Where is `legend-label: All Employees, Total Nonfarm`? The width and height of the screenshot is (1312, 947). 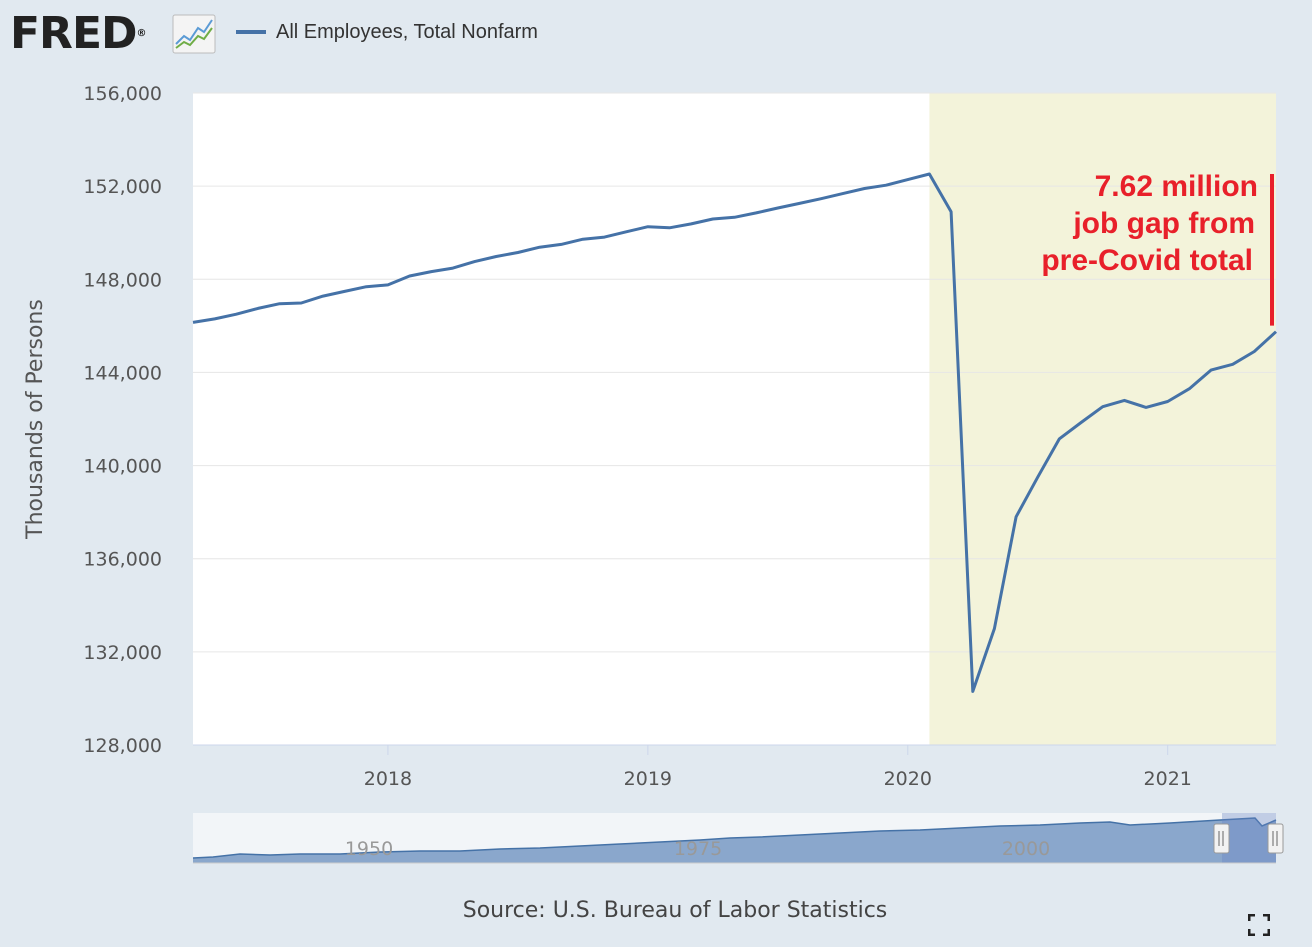 legend-label: All Employees, Total Nonfarm is located at coordinates (407, 31).